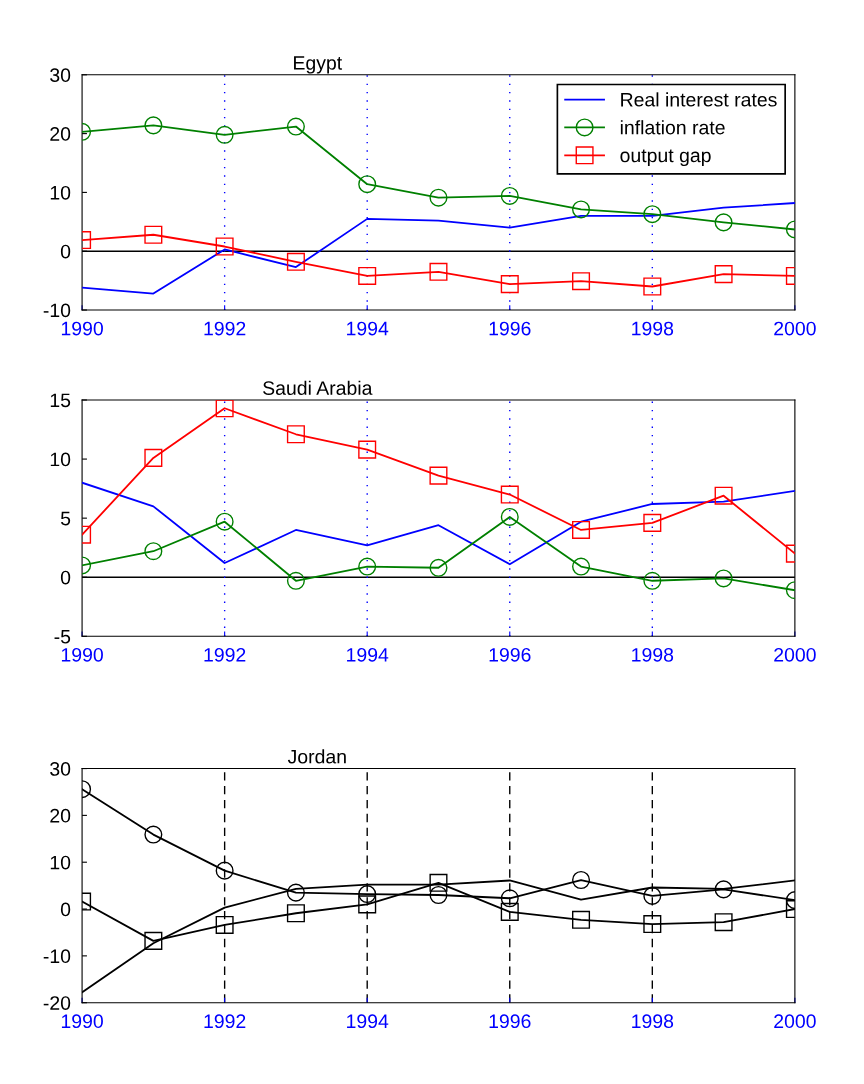 Image resolution: width=864 pixels, height=1084 pixels. What do you see at coordinates (665, 158) in the screenshot?
I see `legend-label: output gap` at bounding box center [665, 158].